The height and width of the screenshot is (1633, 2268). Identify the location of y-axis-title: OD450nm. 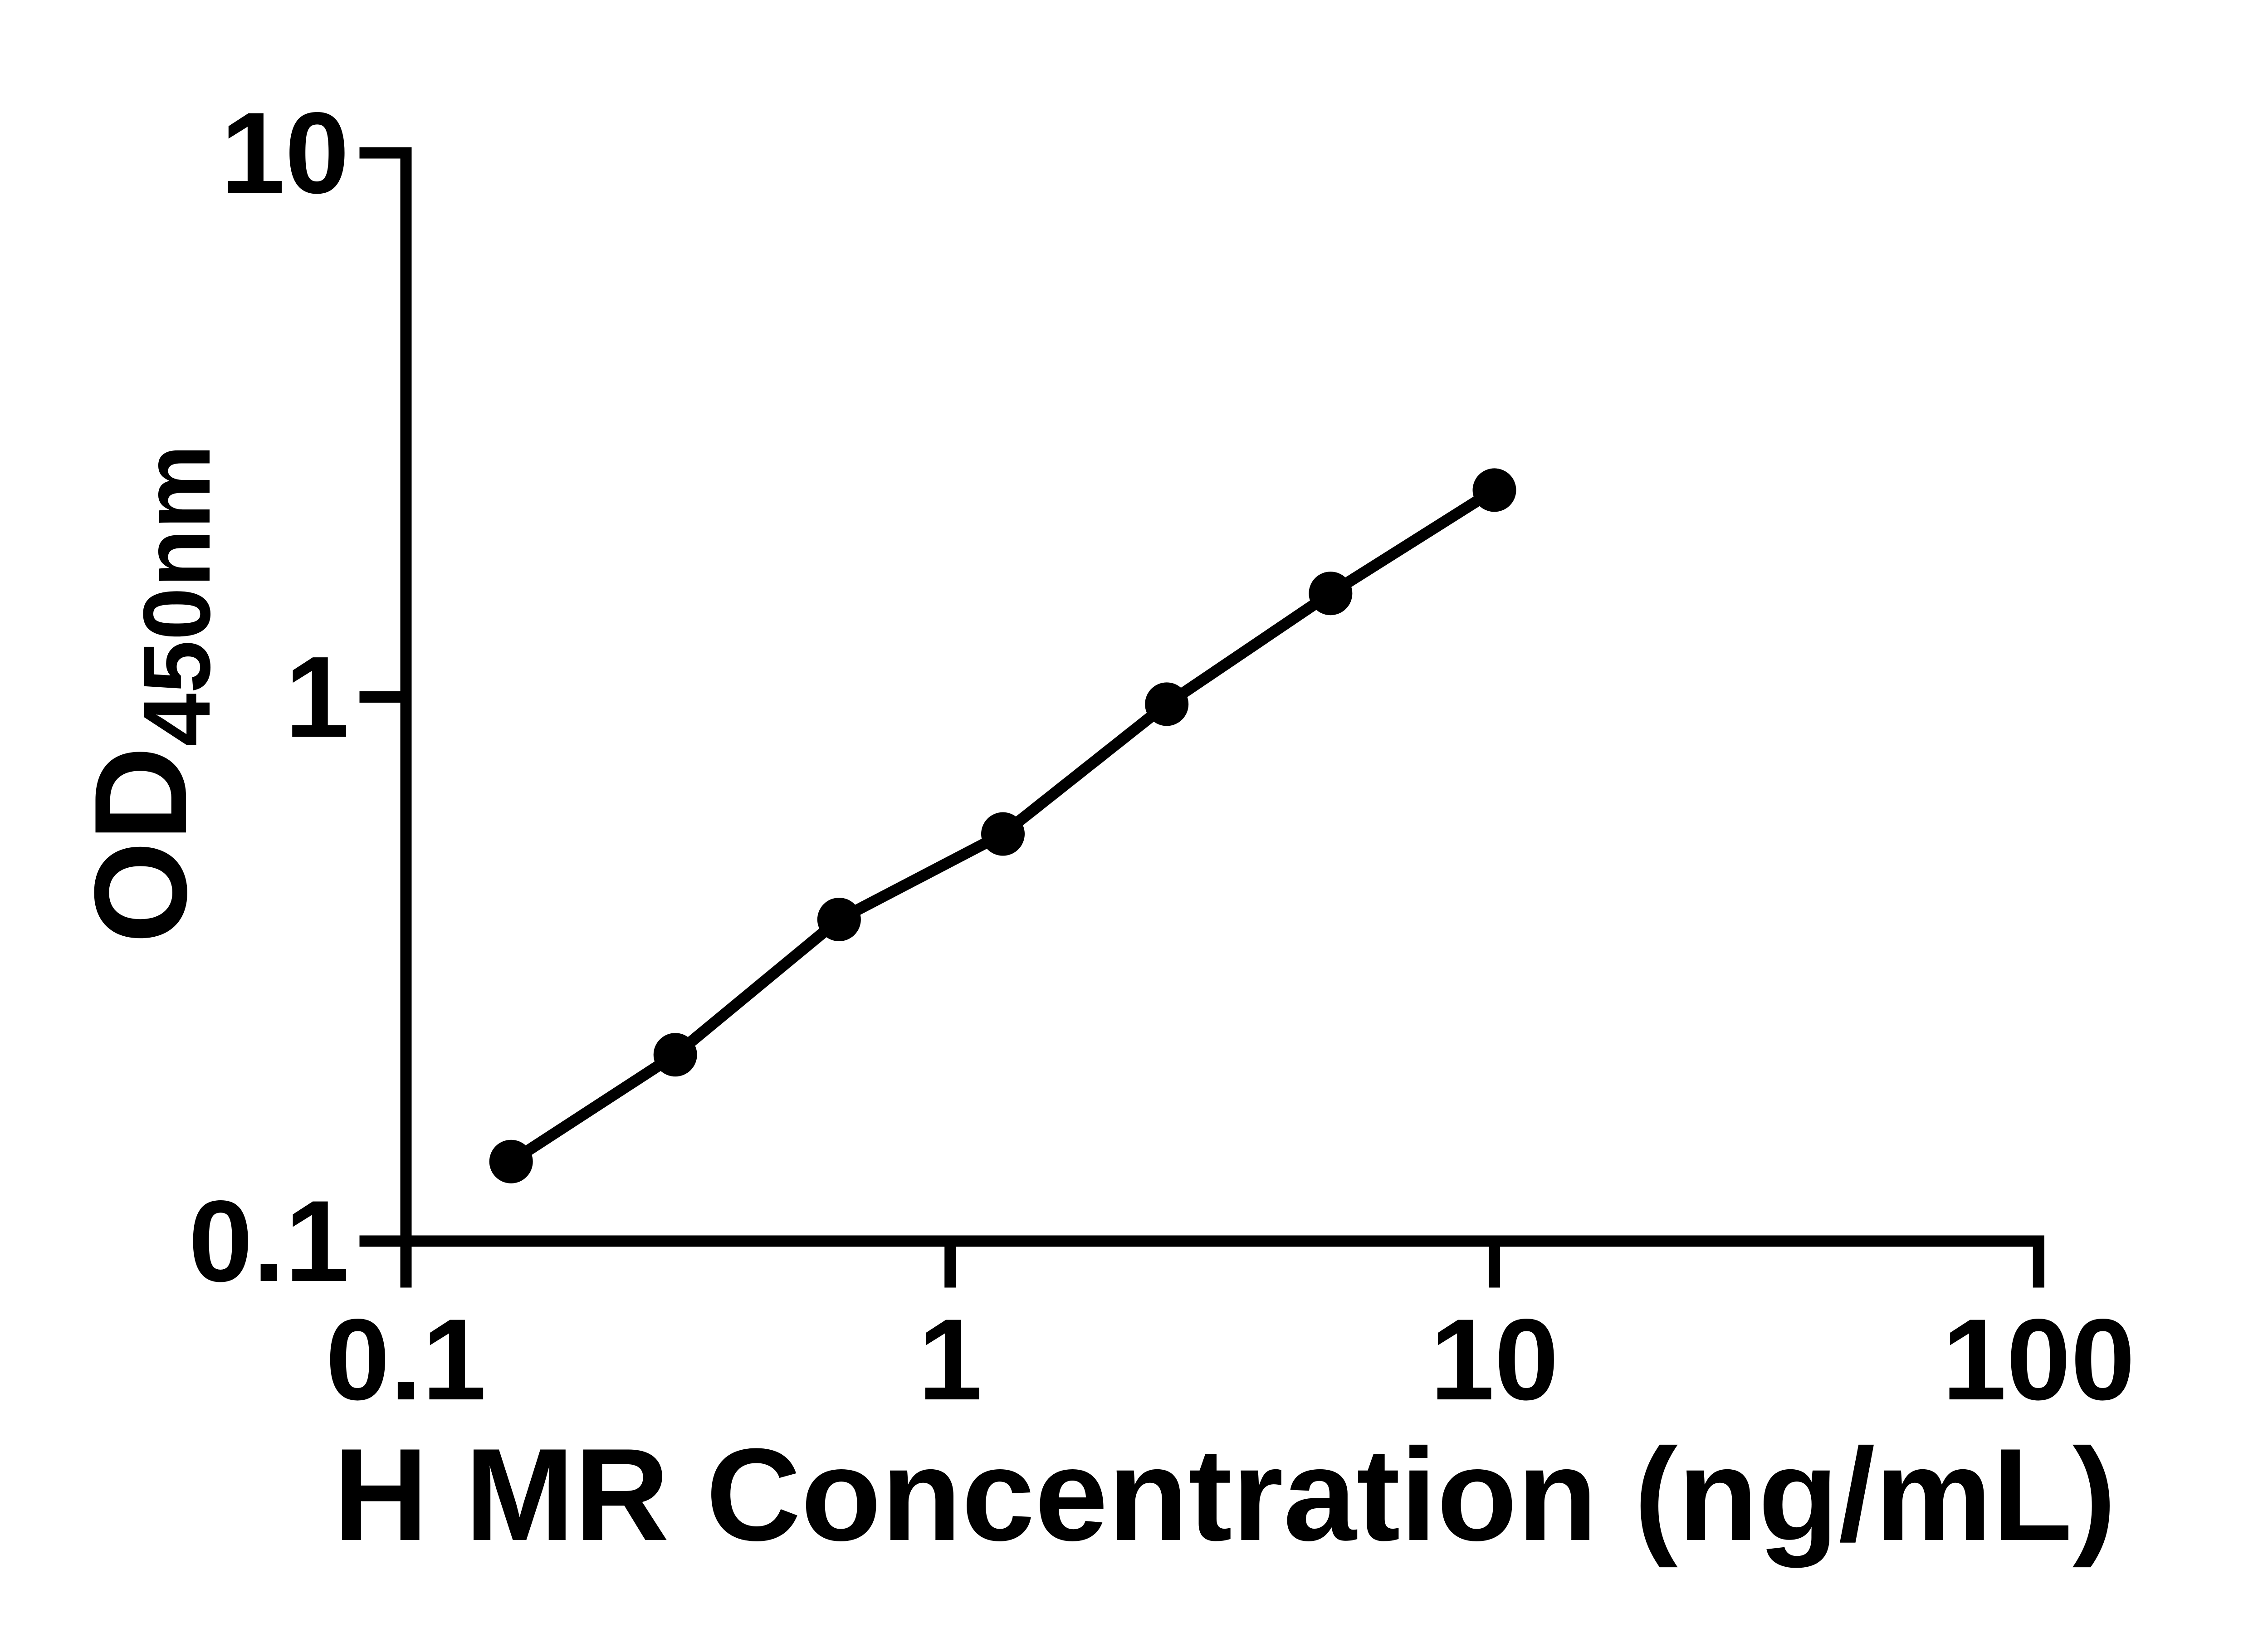
(148, 694).